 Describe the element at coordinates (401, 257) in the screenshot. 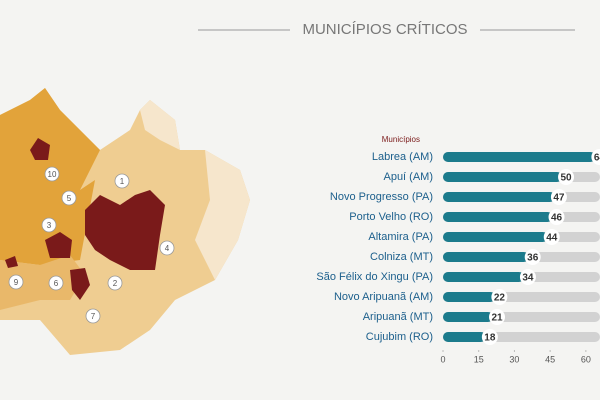

I see `y-tick-label: Colniza (MT)` at that location.